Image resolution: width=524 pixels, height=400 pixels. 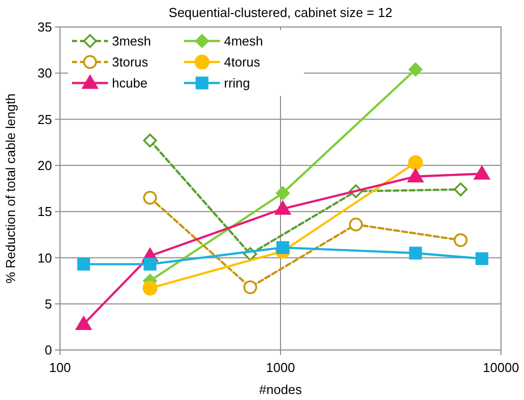 I want to click on y-tick-label: 30, so click(x=45, y=73).